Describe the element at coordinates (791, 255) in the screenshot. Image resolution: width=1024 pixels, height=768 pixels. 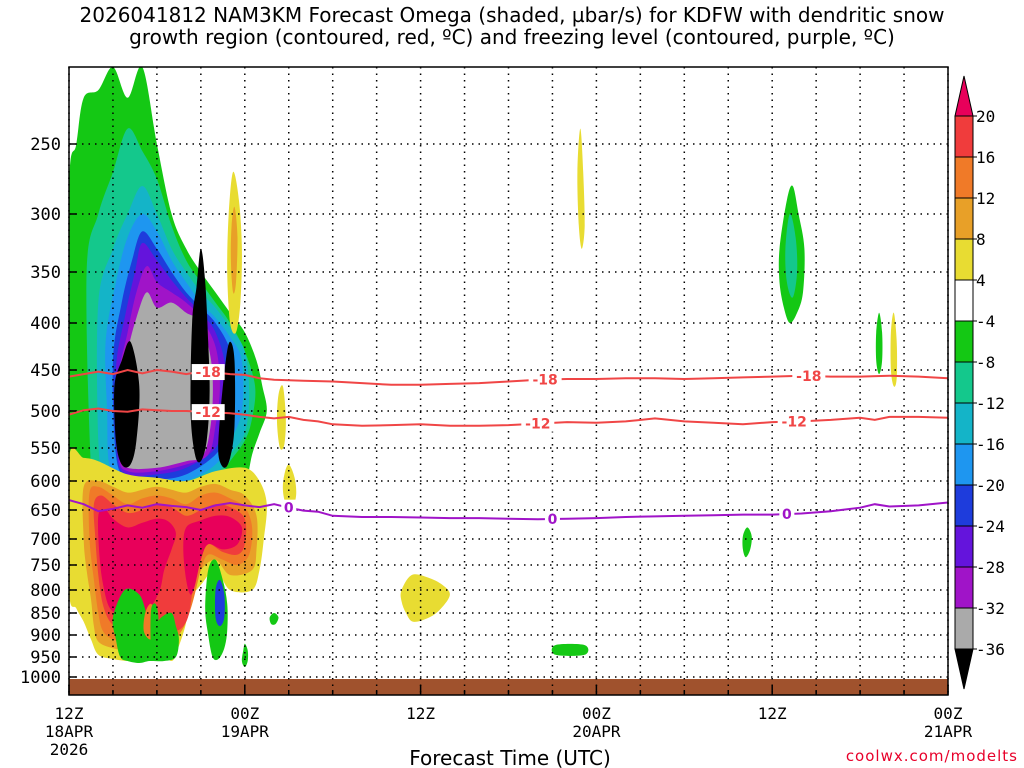
I see `omega-area-a34` at that location.